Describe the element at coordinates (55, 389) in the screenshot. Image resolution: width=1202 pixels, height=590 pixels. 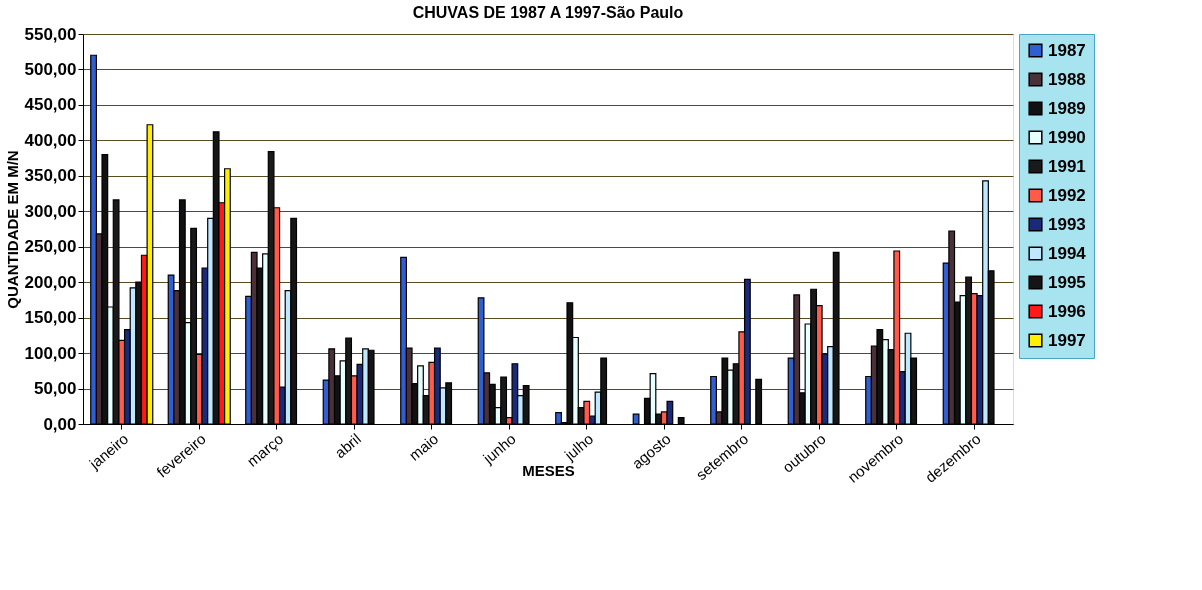
I see `y-tick-label: 50,00` at that location.